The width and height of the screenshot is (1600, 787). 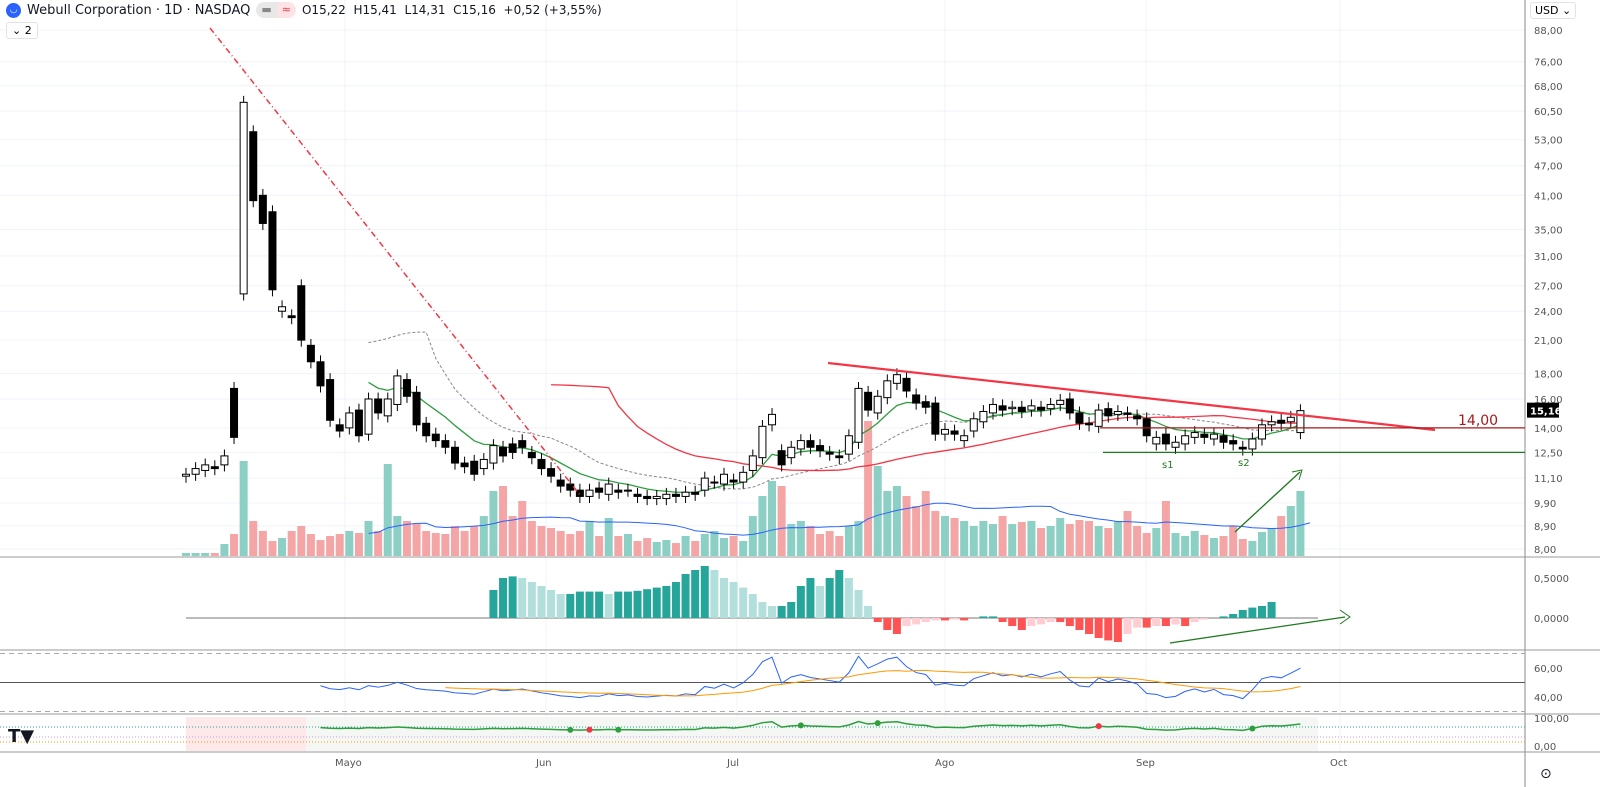 I want to click on legend-toggles: ▬ ≈, so click(x=276, y=10).